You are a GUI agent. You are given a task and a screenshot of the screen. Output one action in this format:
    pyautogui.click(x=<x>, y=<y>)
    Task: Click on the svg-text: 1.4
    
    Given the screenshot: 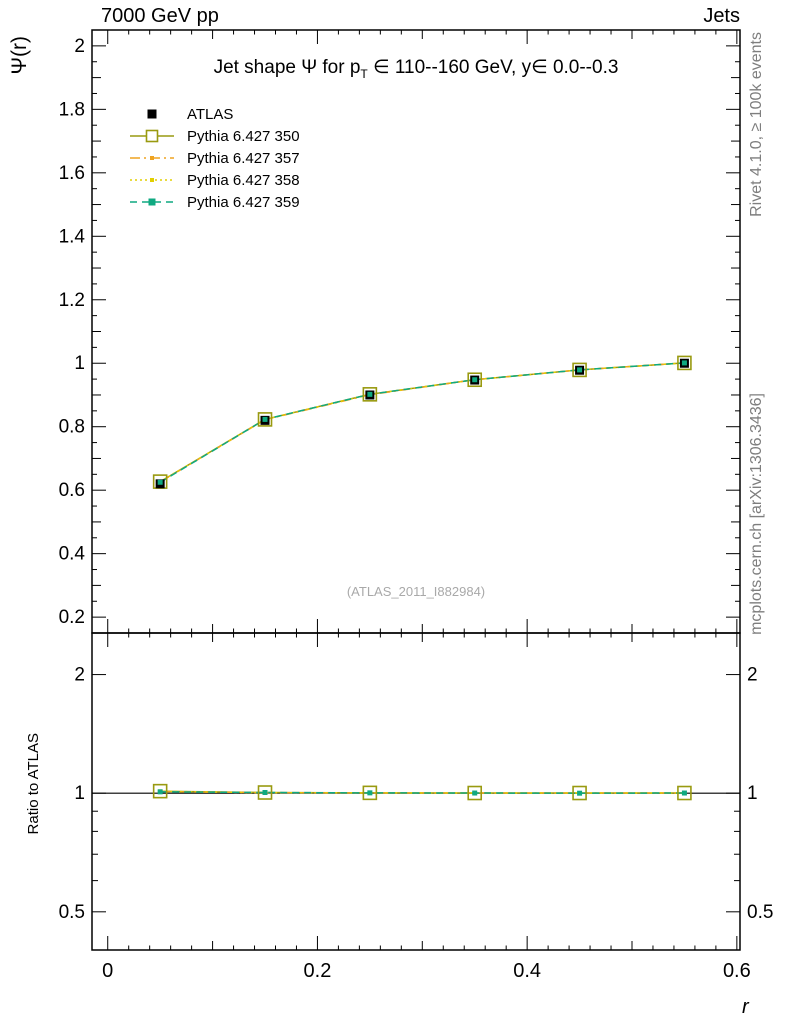 What is the action you would take?
    pyautogui.click(x=72, y=236)
    